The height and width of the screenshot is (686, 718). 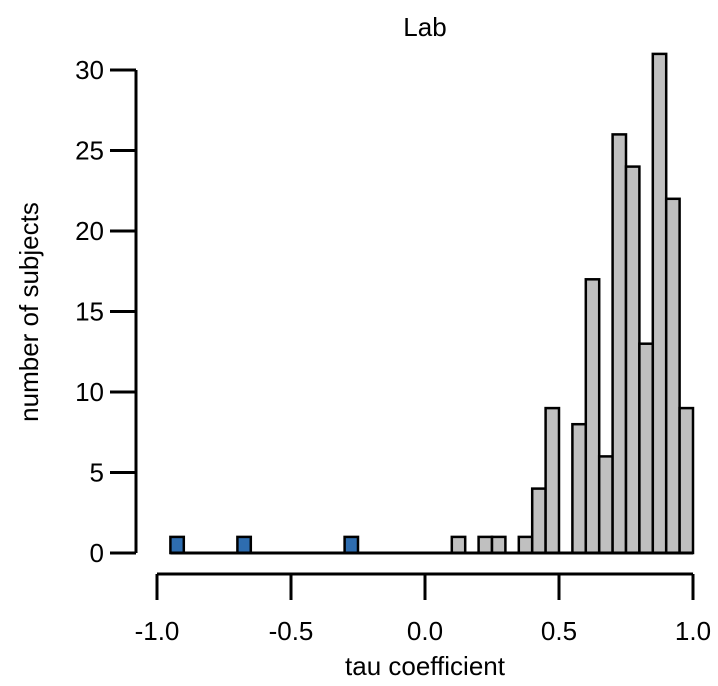 What do you see at coordinates (29, 312) in the screenshot?
I see `y-axis-title: number of subjects` at bounding box center [29, 312].